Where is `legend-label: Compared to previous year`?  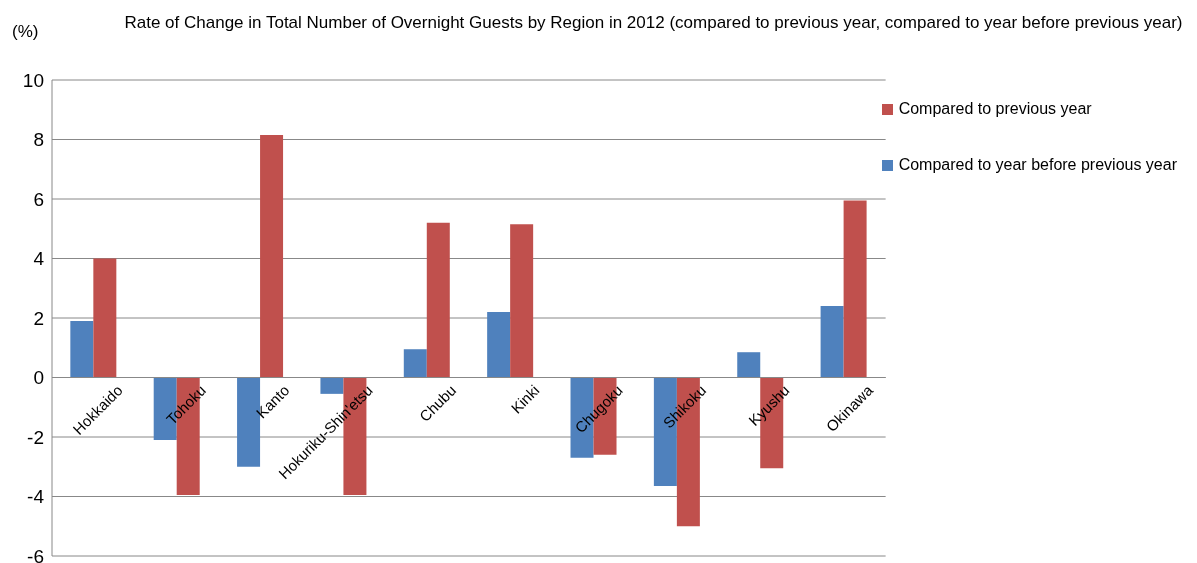 legend-label: Compared to previous year is located at coordinates (995, 109).